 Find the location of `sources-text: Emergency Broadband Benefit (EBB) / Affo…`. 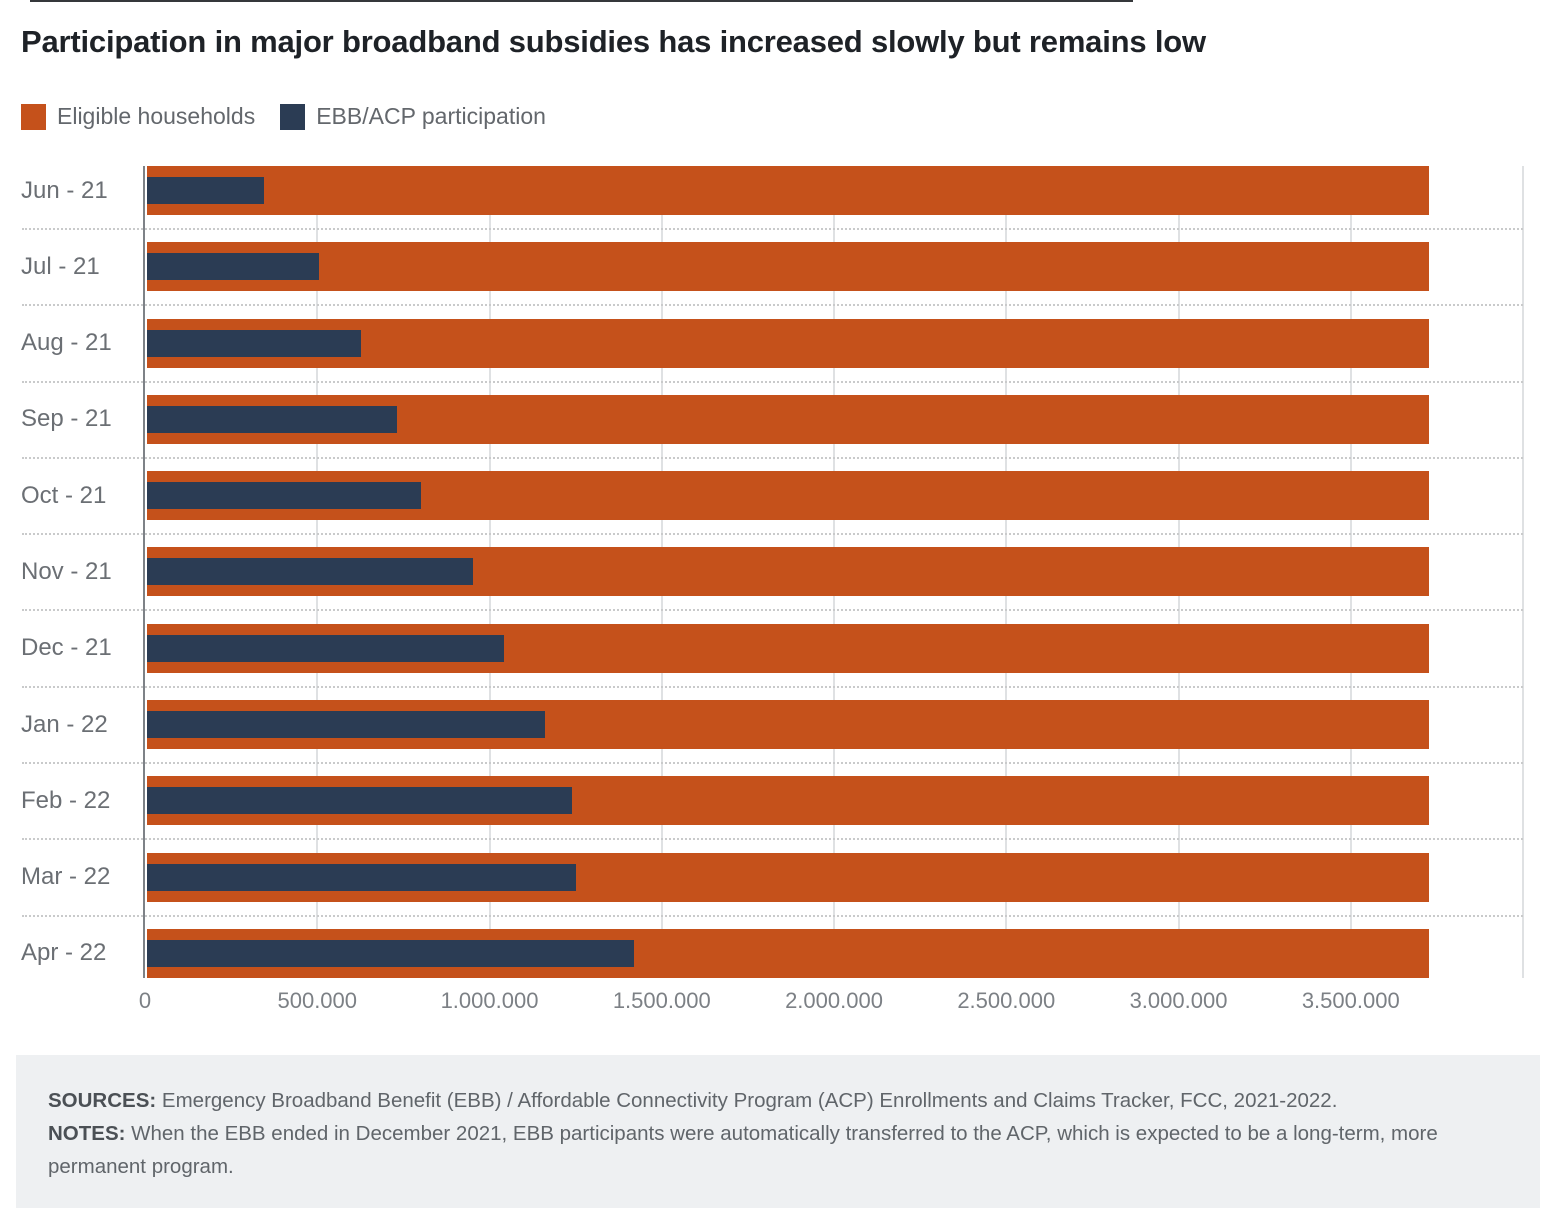

sources-text: Emergency Broadband Benefit (EBB) / Affo… is located at coordinates (747, 1100).